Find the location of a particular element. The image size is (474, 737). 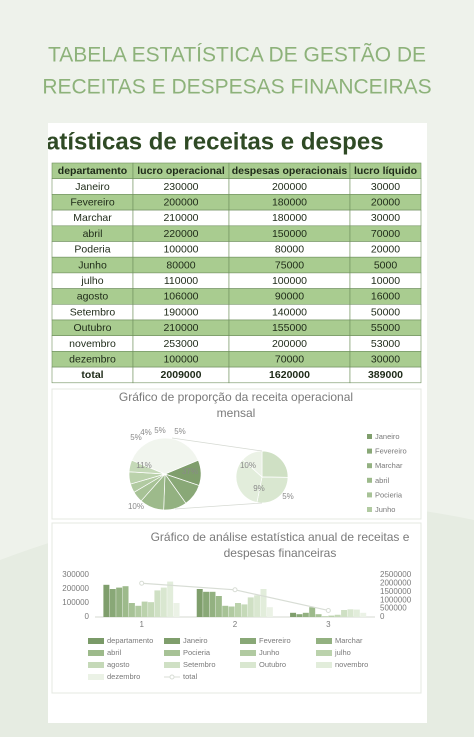

legend-label: dezembro is located at coordinates (123, 676).